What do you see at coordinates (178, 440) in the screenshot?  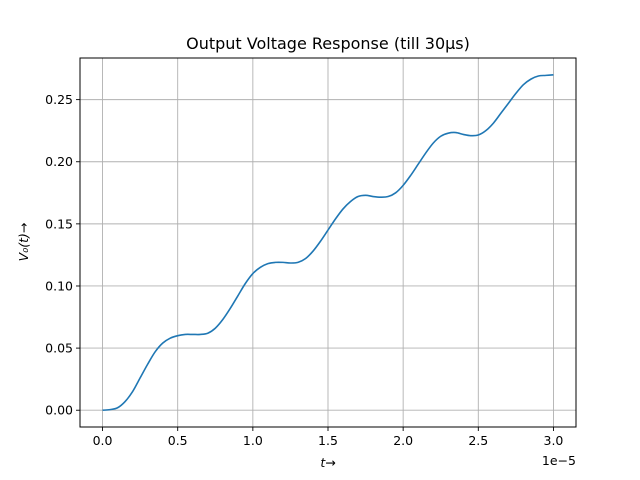 I see `x-tick-label: 0.5` at bounding box center [178, 440].